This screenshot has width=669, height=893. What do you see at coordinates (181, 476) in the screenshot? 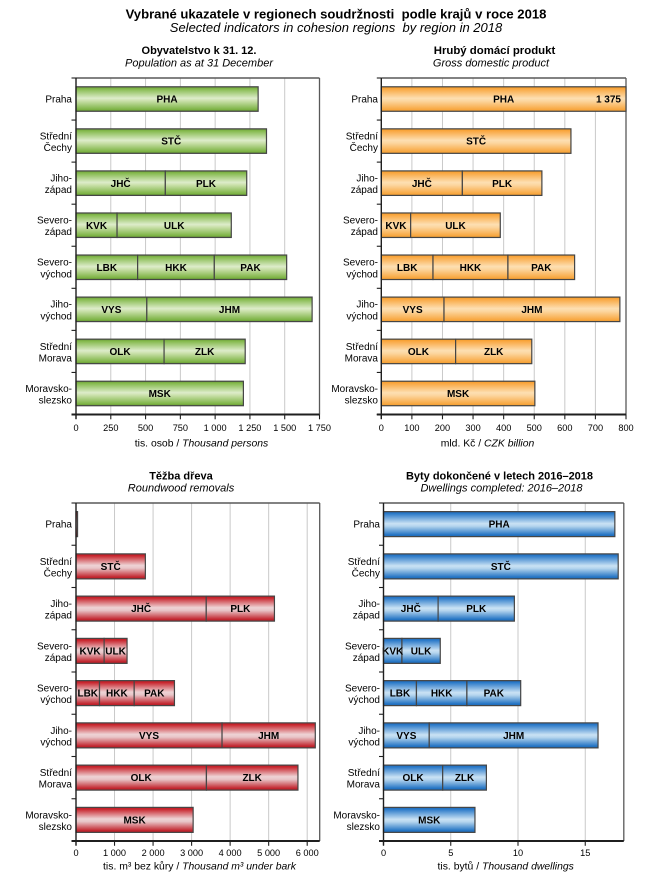
I see `svg-text: Těžba dřeva` at bounding box center [181, 476].